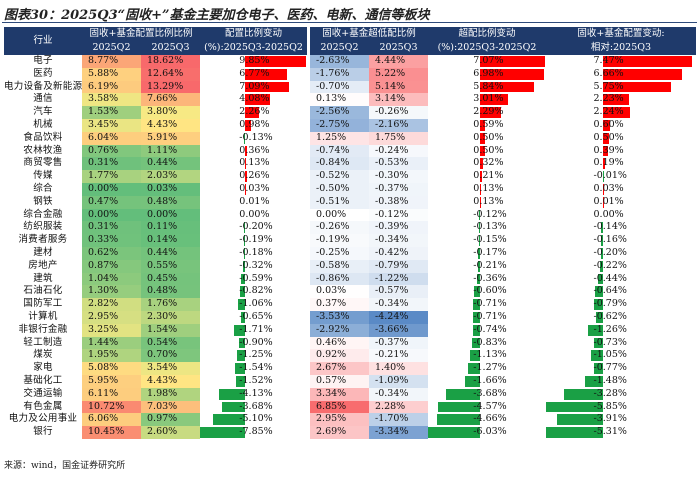 This screenshot has width=700, height=477. I want to click on overweight-change-cell: 0.59%, so click(487, 125).